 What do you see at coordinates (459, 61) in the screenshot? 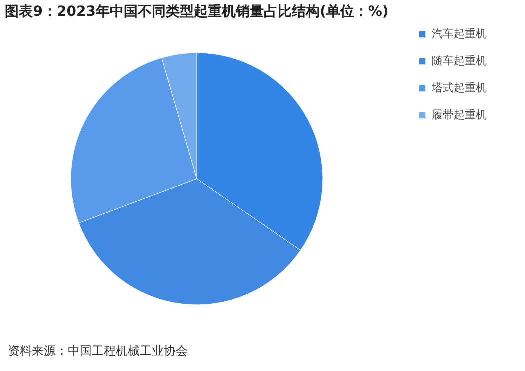
I see `legend-label: 随车起重机` at bounding box center [459, 61].